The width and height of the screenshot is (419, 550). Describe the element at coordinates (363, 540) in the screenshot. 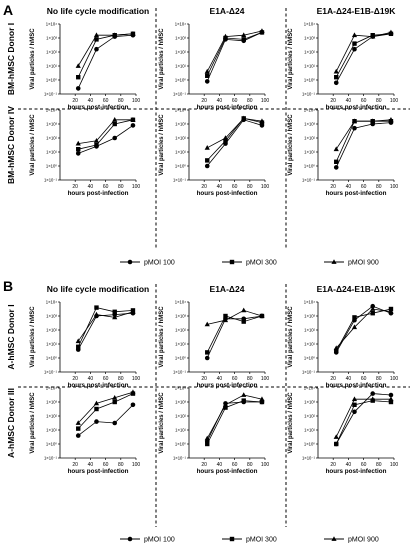

I see `legend-label: pMOI 900` at that location.